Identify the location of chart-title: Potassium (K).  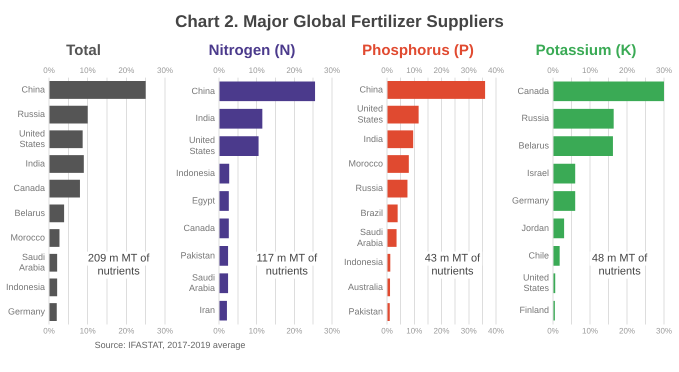
(586, 51).